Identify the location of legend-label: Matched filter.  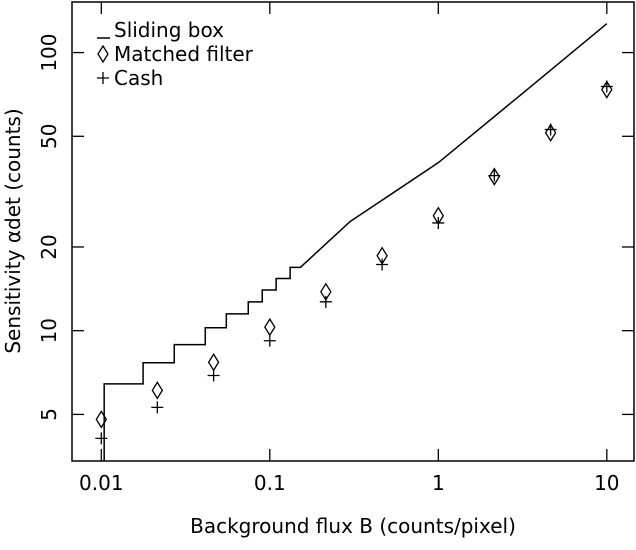
(184, 54).